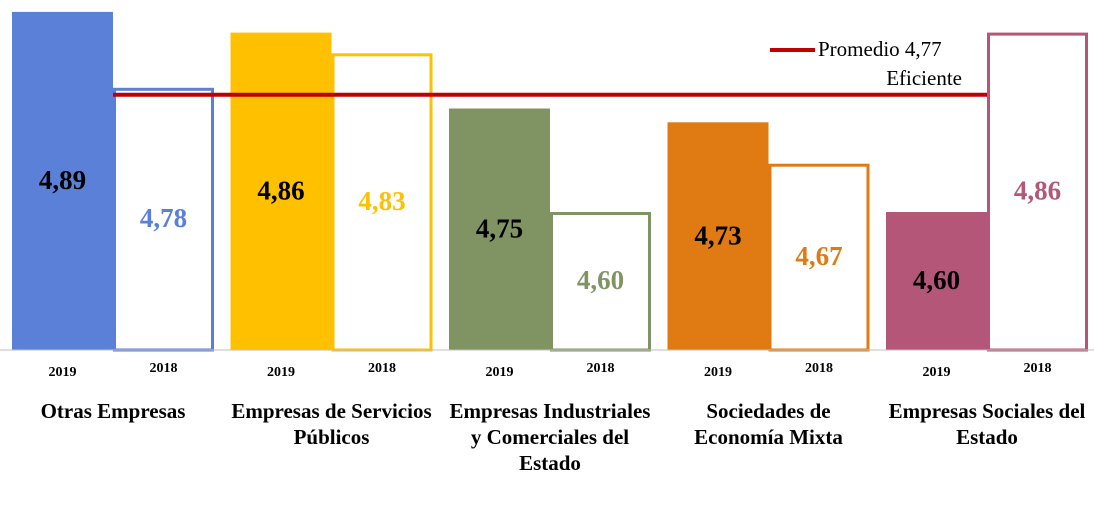 This screenshot has width=1094, height=509. I want to click on value-label: 4,89, so click(62, 180).